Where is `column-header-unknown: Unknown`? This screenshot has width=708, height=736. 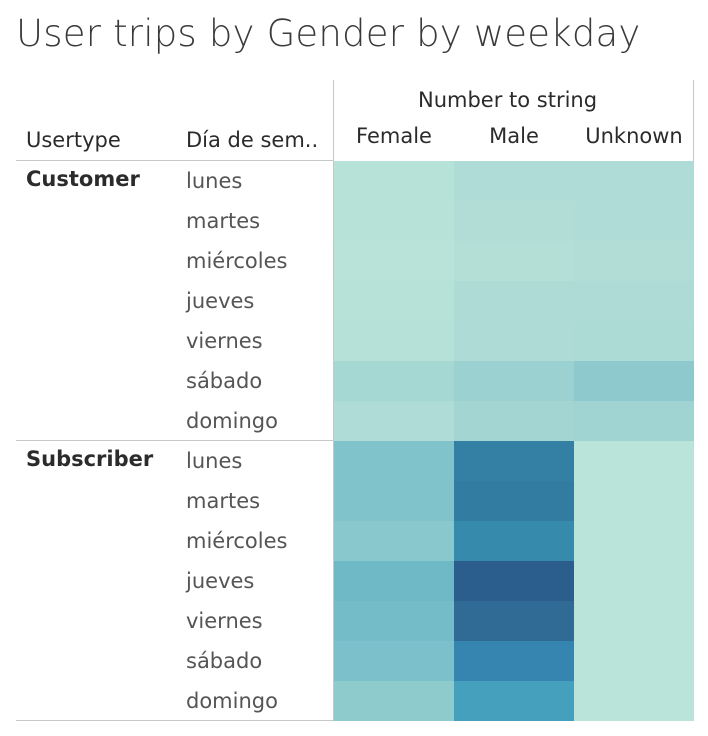 column-header-unknown: Unknown is located at coordinates (634, 136).